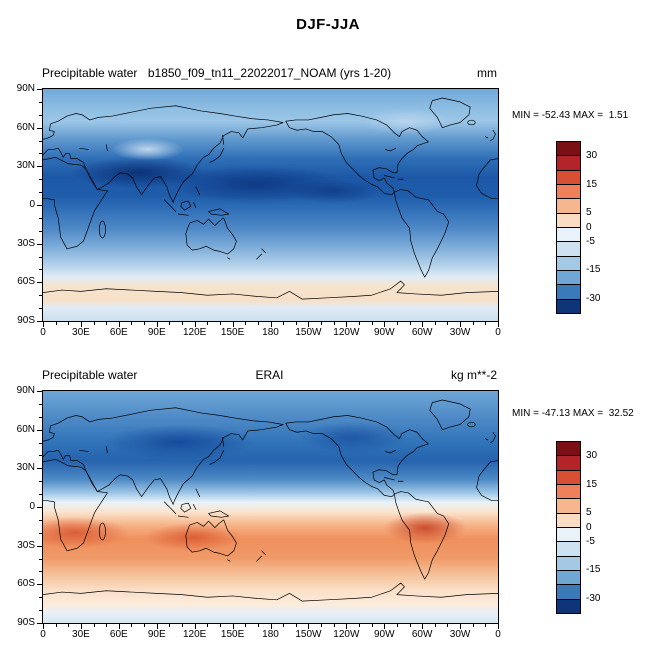  What do you see at coordinates (25, 468) in the screenshot?
I see `lat-tick-label: 30N` at bounding box center [25, 468].